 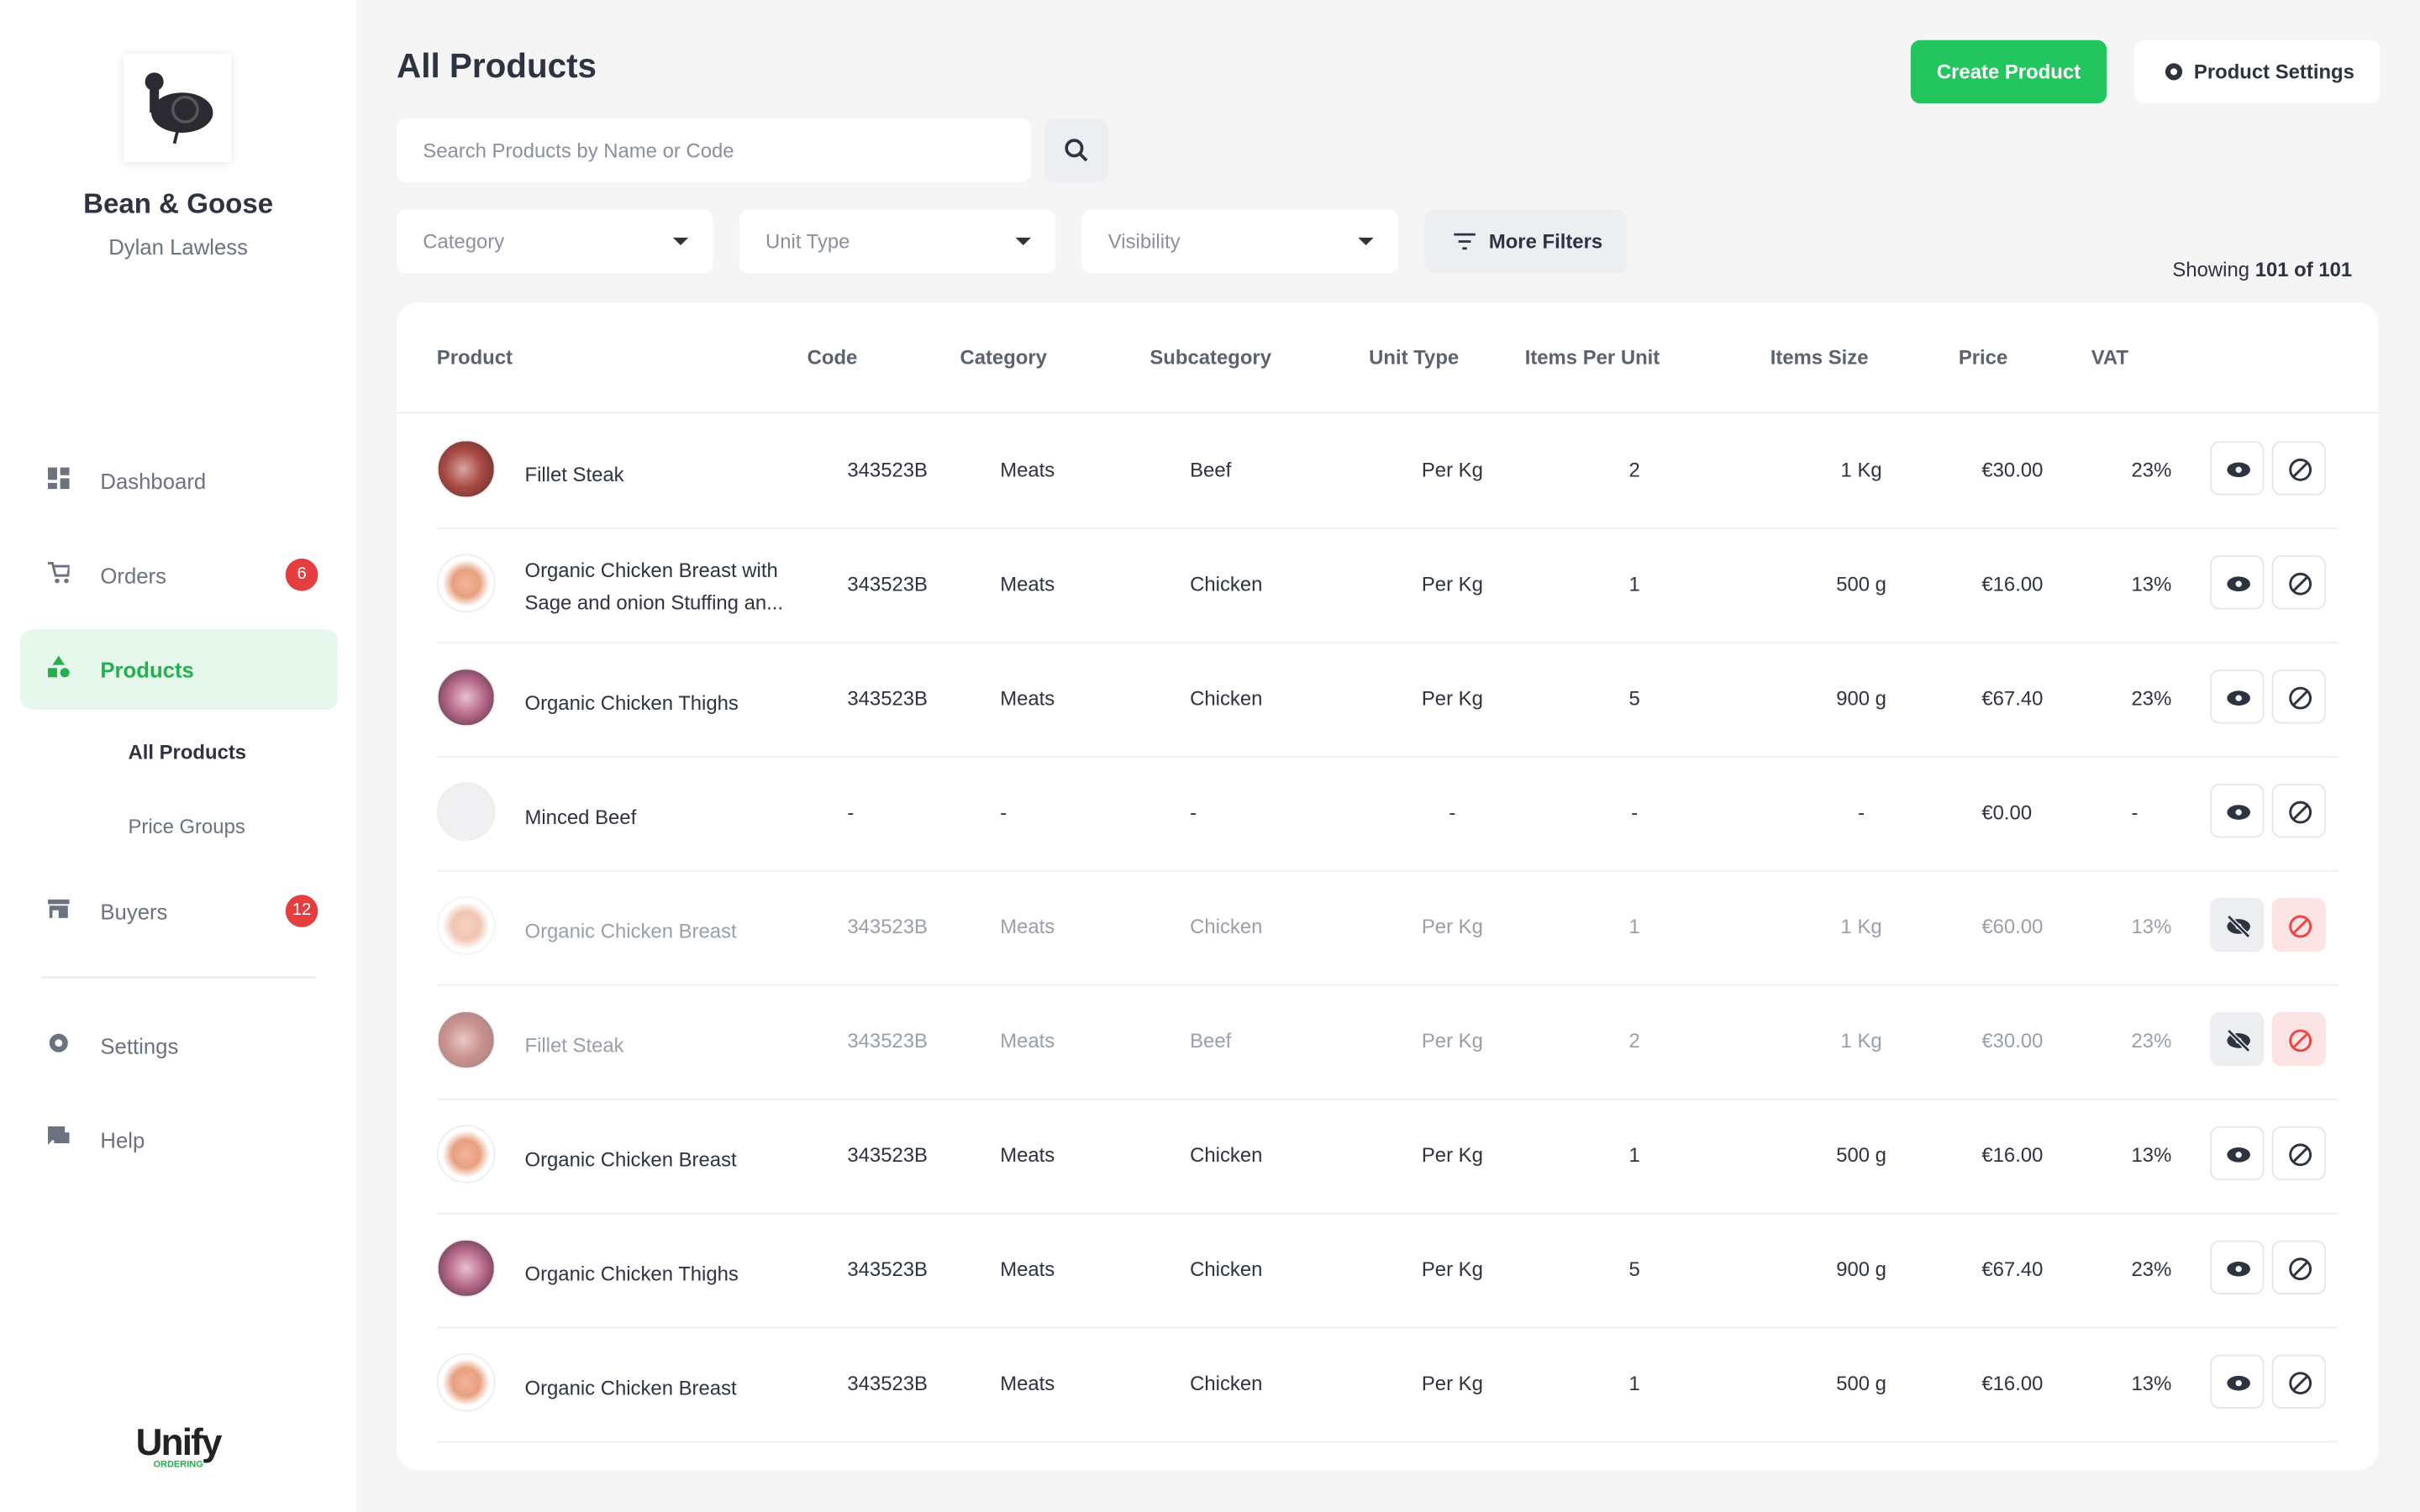 I want to click on cell-items-size: 1 Kg, so click(x=1861, y=470).